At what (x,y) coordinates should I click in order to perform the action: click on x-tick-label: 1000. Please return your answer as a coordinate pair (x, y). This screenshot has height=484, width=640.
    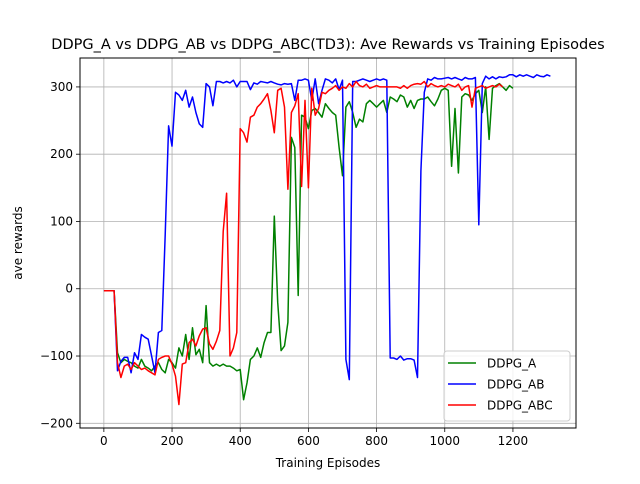
    Looking at the image, I should click on (444, 441).